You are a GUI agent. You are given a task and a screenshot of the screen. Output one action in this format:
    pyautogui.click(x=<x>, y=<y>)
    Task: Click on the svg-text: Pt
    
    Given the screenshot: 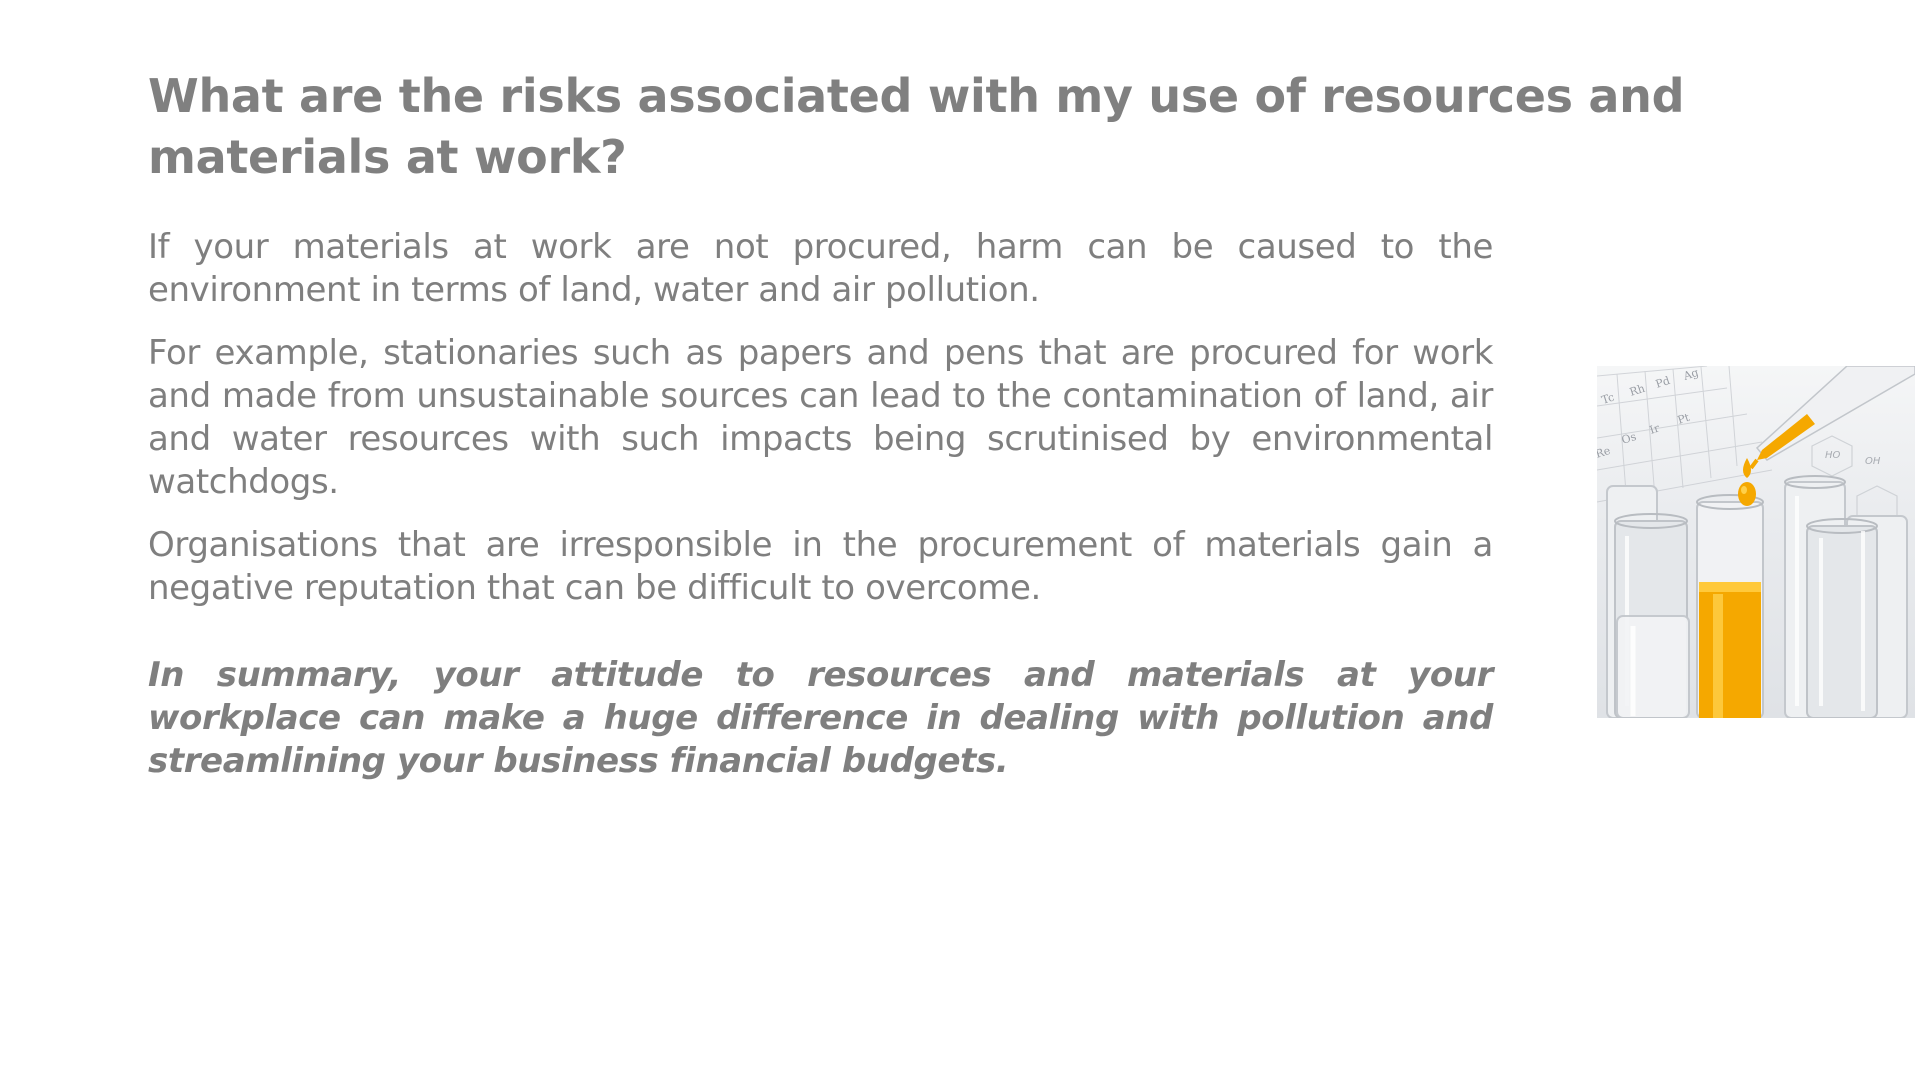 What is the action you would take?
    pyautogui.click(x=1684, y=419)
    